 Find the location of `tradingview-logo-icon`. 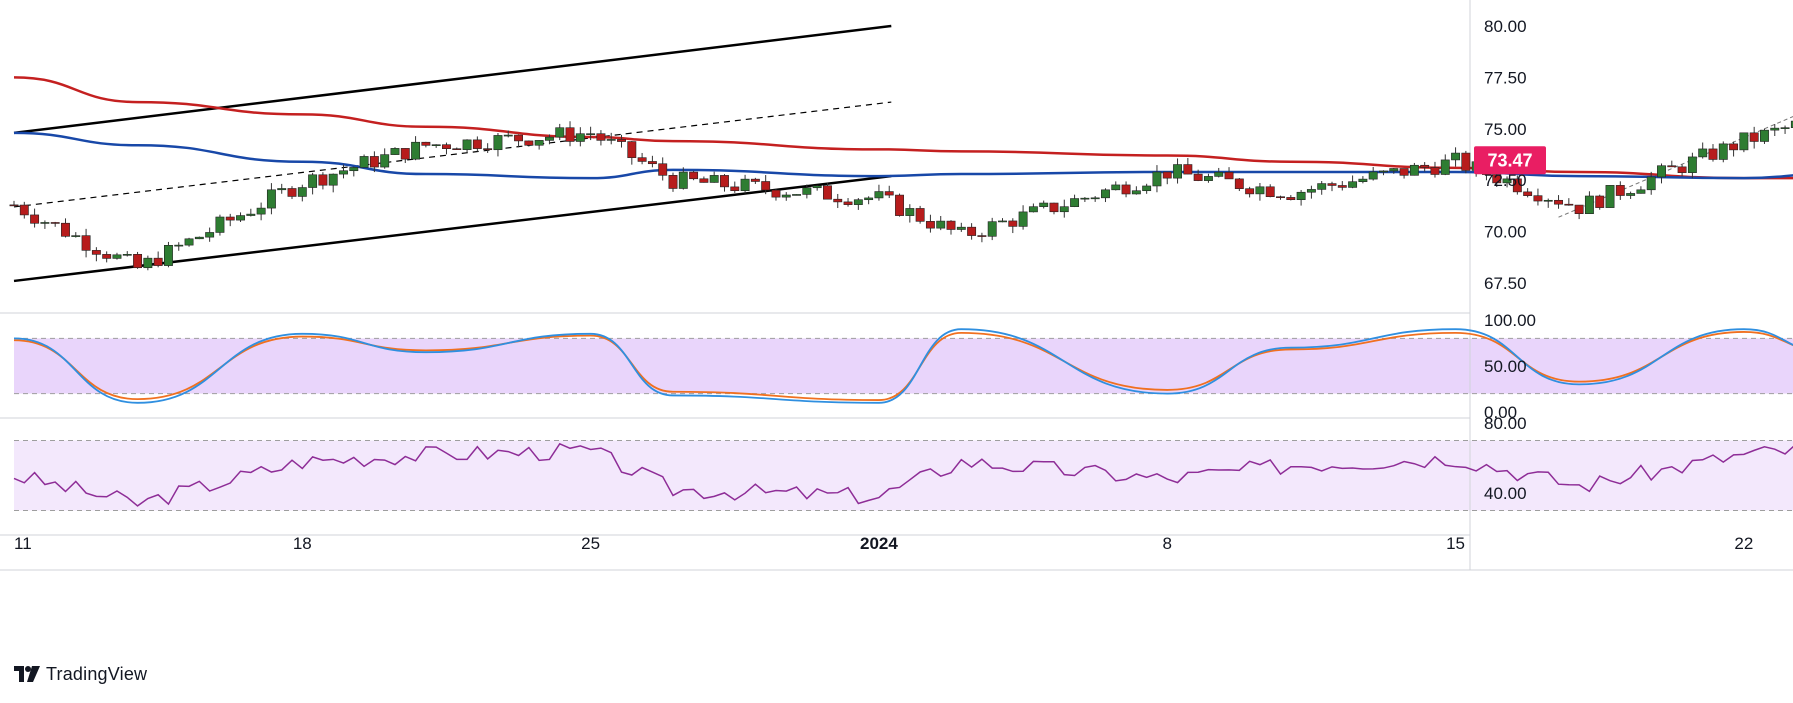

tradingview-logo-icon is located at coordinates (27, 674).